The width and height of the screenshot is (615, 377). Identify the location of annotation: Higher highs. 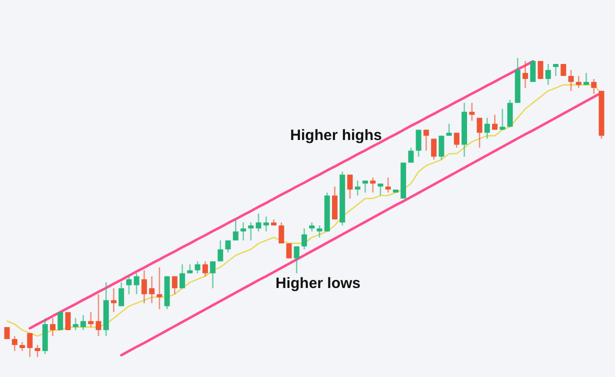
(336, 135).